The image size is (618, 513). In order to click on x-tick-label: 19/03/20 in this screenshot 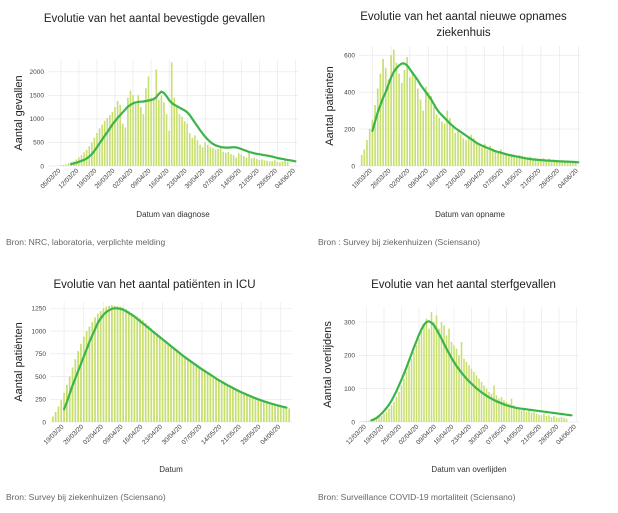, I will do `click(54, 434)`.